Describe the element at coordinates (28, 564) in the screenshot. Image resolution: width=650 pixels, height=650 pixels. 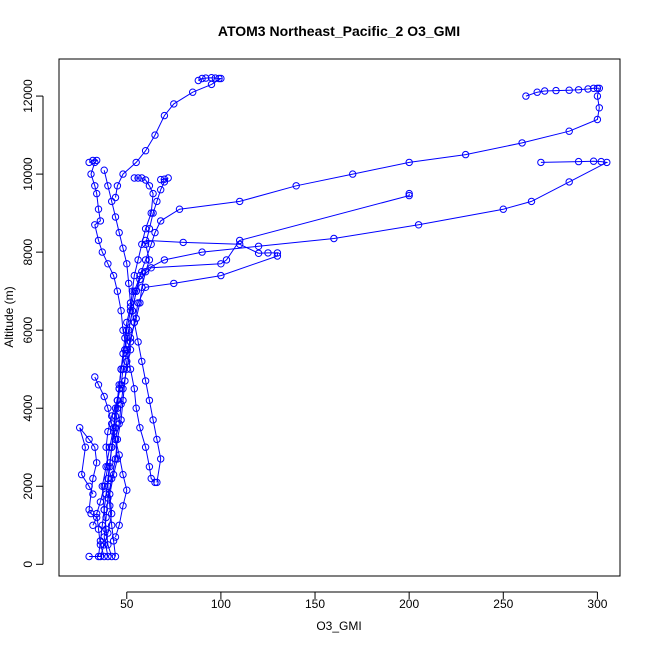
I see `y-tick-label: 0` at that location.